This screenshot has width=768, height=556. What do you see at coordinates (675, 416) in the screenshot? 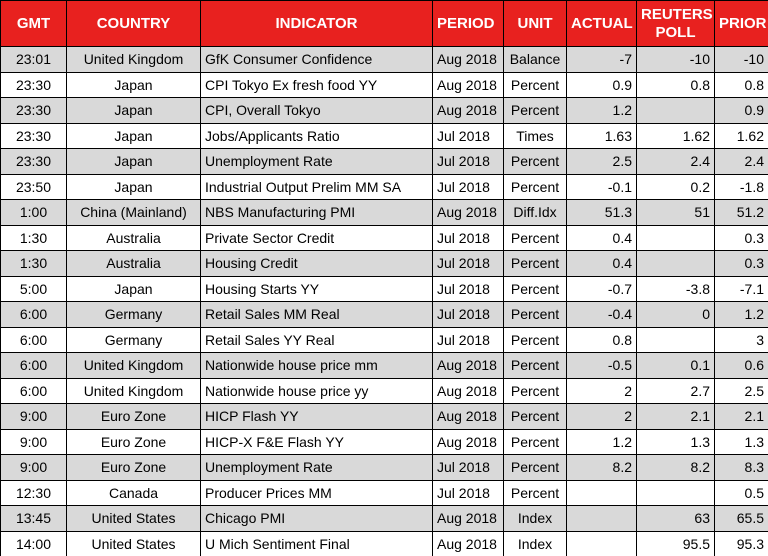
I see `reuters-poll-cell: 2.1` at bounding box center [675, 416].